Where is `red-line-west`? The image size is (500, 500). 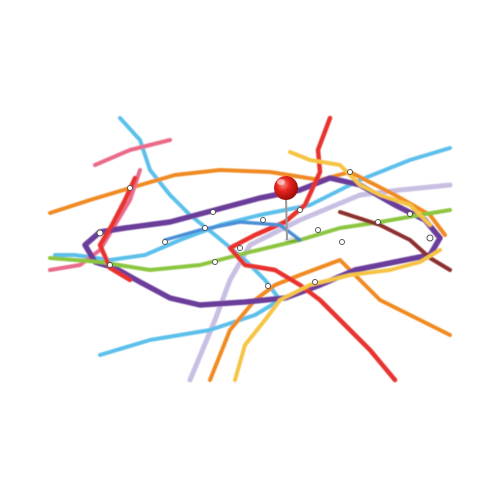
red-line-west is located at coordinates (117, 229).